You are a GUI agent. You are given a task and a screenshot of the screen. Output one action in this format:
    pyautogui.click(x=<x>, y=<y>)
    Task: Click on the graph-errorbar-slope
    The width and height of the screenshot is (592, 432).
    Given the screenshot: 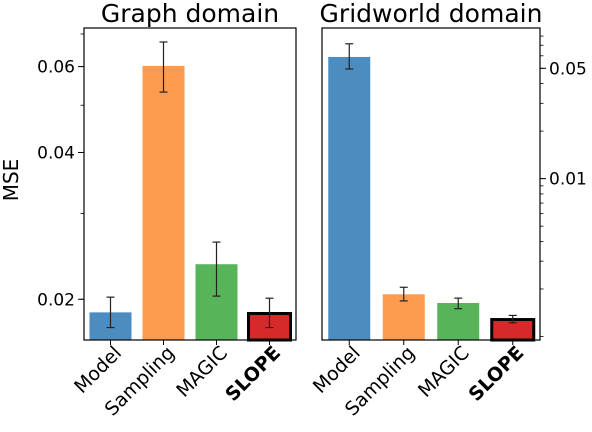 What is the action you would take?
    pyautogui.click(x=269, y=313)
    